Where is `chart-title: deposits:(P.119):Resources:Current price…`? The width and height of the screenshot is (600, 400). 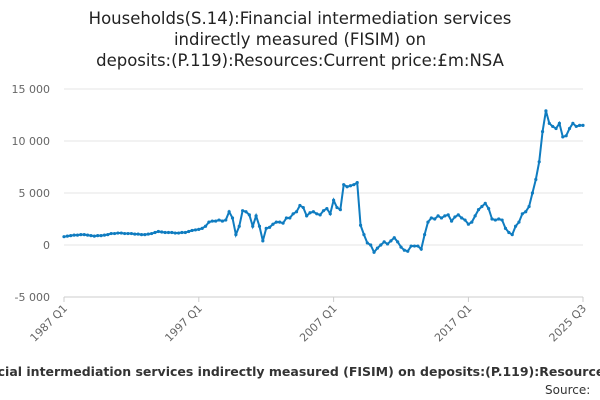
chart-title: deposits:(P.119):Resources:Current price… is located at coordinates (300, 60).